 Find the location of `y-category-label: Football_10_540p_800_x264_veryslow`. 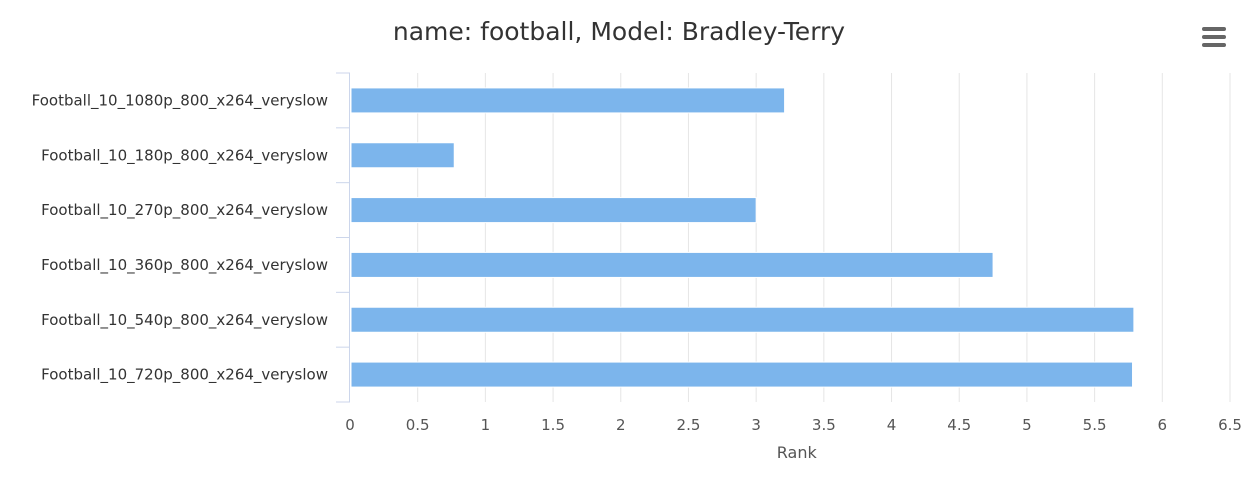

y-category-label: Football_10_540p_800_x264_veryslow is located at coordinates (184, 320).